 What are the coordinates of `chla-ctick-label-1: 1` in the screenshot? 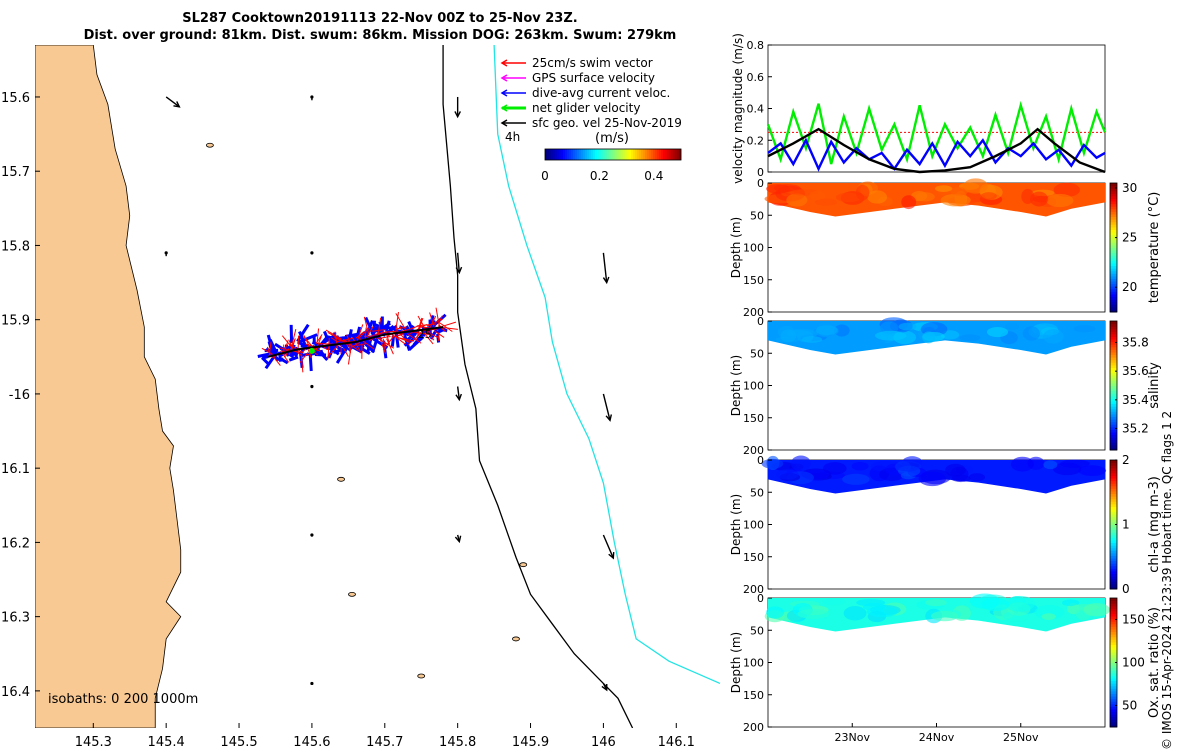 It's located at (1126, 525).